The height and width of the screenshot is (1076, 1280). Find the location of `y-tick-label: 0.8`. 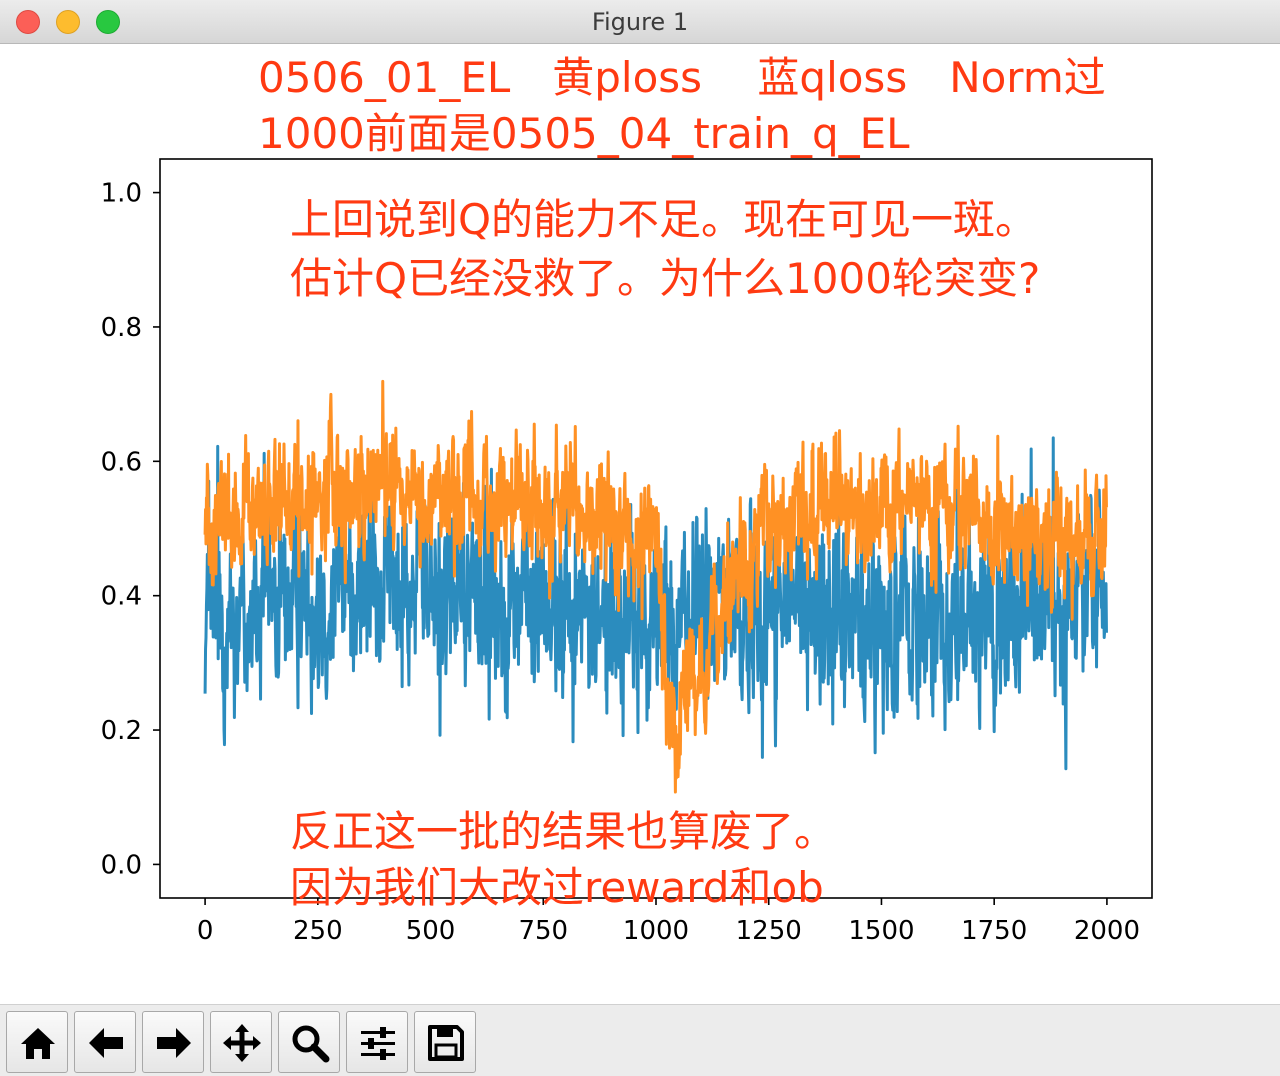

y-tick-label: 0.8 is located at coordinates (121, 328).